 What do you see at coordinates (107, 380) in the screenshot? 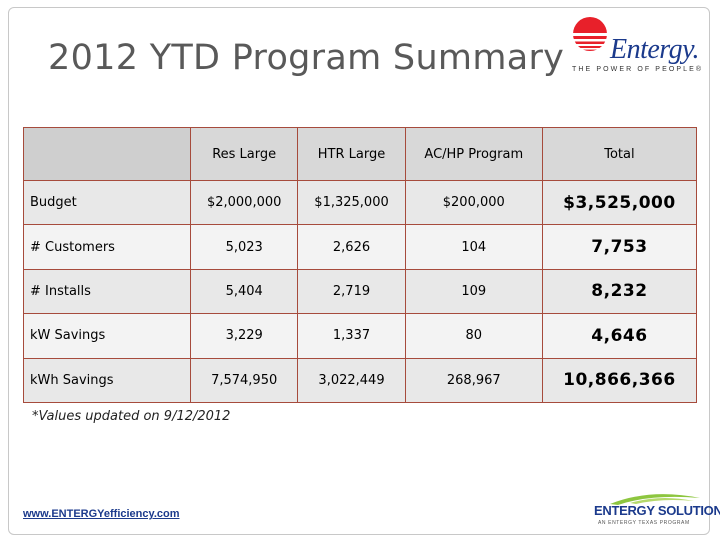
I see `row-label: kWh Savings` at bounding box center [107, 380].